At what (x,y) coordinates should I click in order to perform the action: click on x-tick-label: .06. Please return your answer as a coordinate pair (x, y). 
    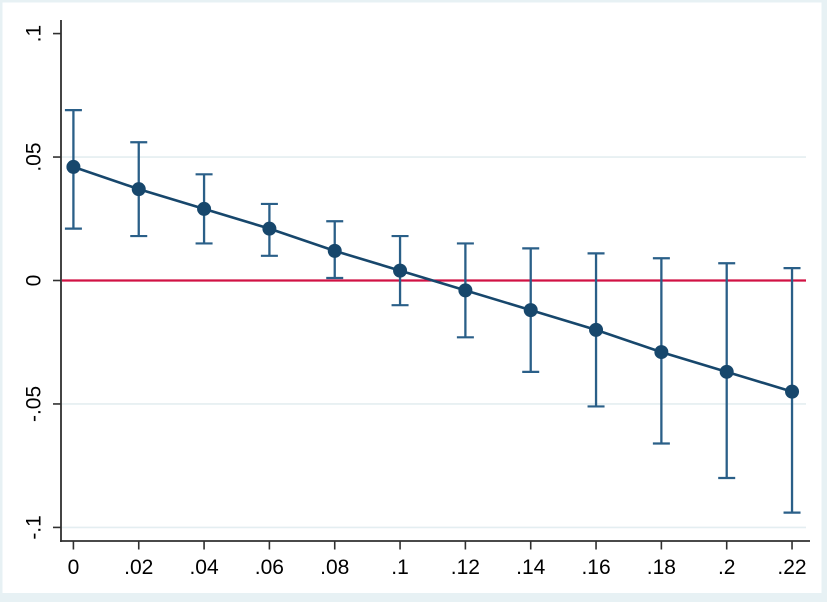
    Looking at the image, I should click on (269, 567).